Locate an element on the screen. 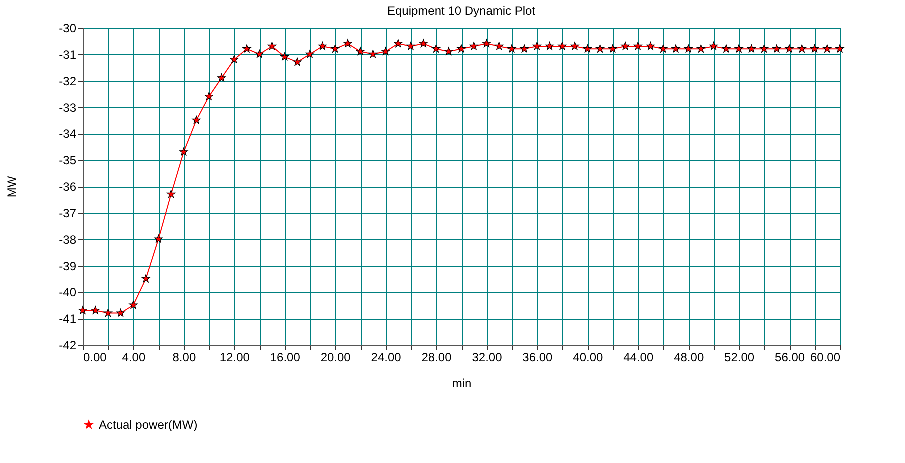 This screenshot has width=905, height=463. x-tick-label: 8.00 is located at coordinates (184, 357).